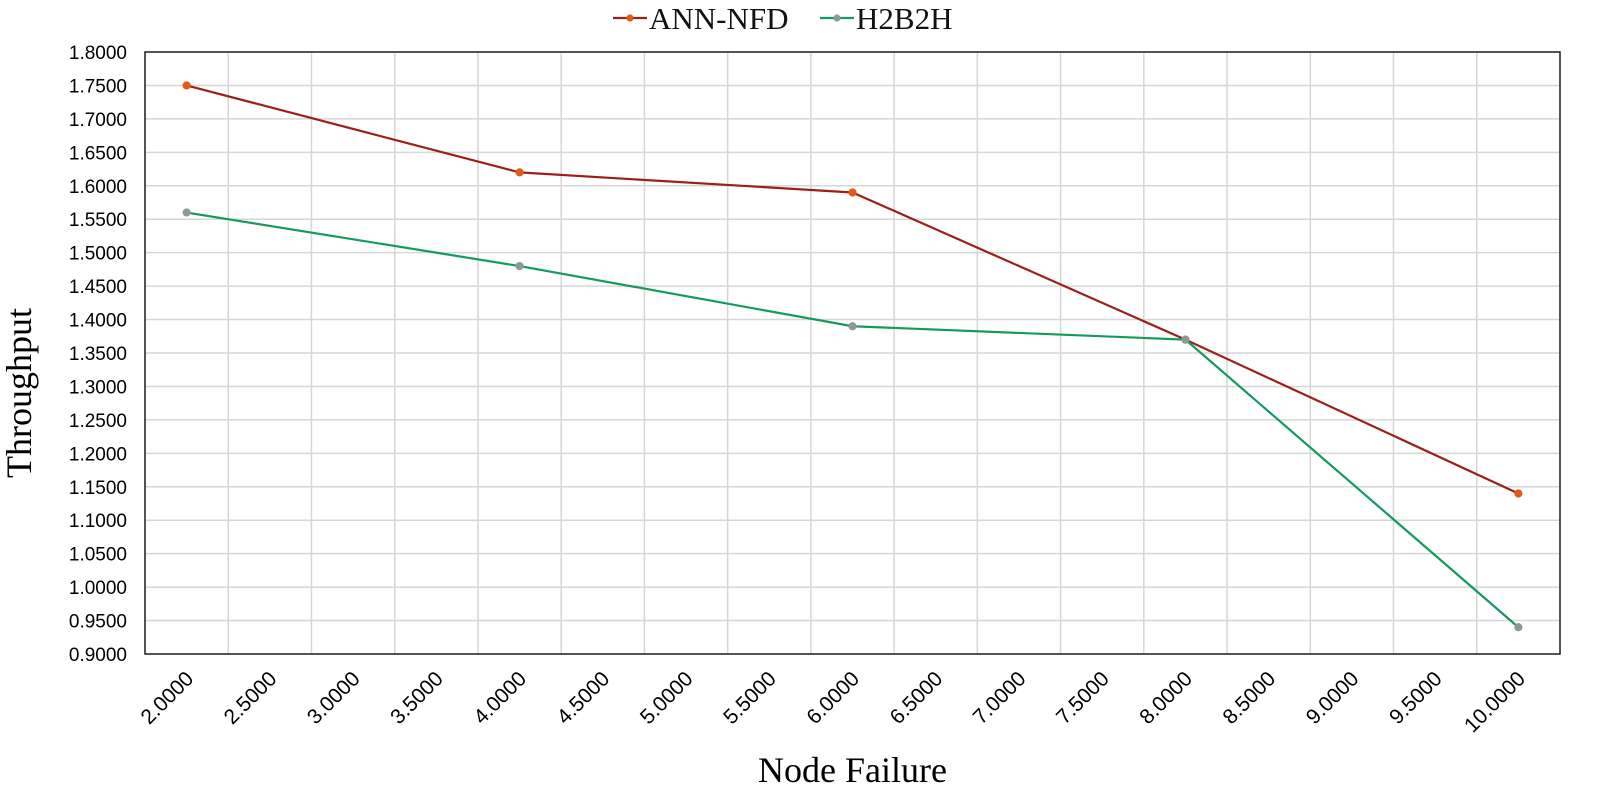 The height and width of the screenshot is (801, 1597). What do you see at coordinates (98, 220) in the screenshot?
I see `y-tick-label: 1.5500` at bounding box center [98, 220].